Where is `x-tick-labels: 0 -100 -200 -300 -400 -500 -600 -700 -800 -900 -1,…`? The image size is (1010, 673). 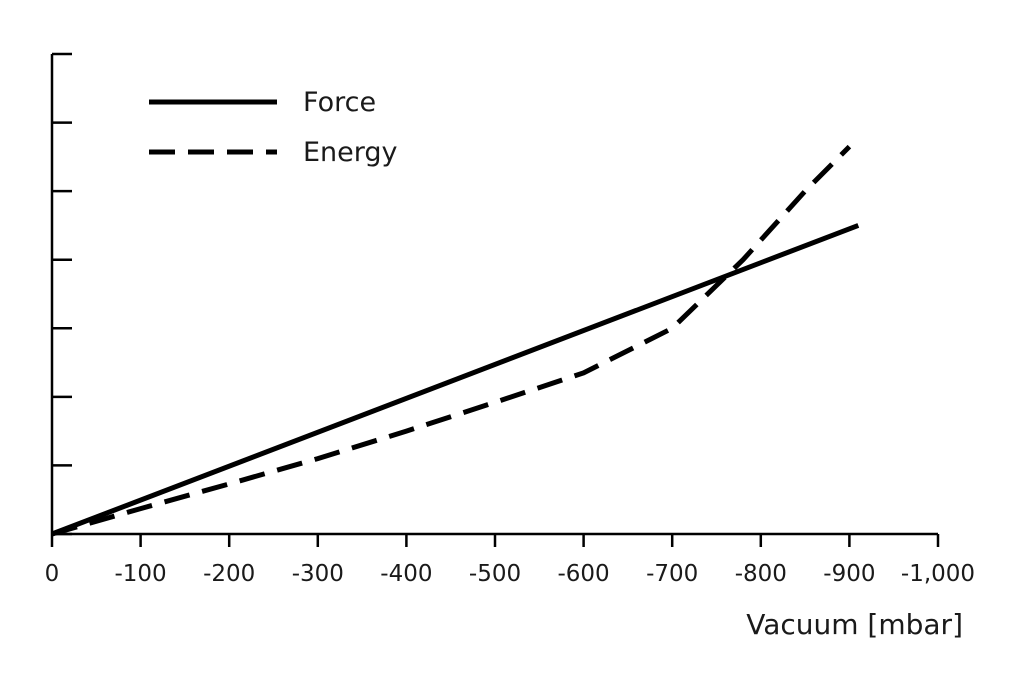 x-tick-labels: 0 -100 -200 -300 -400 -500 -600 -700 -800 -900 -1,… is located at coordinates (510, 574).